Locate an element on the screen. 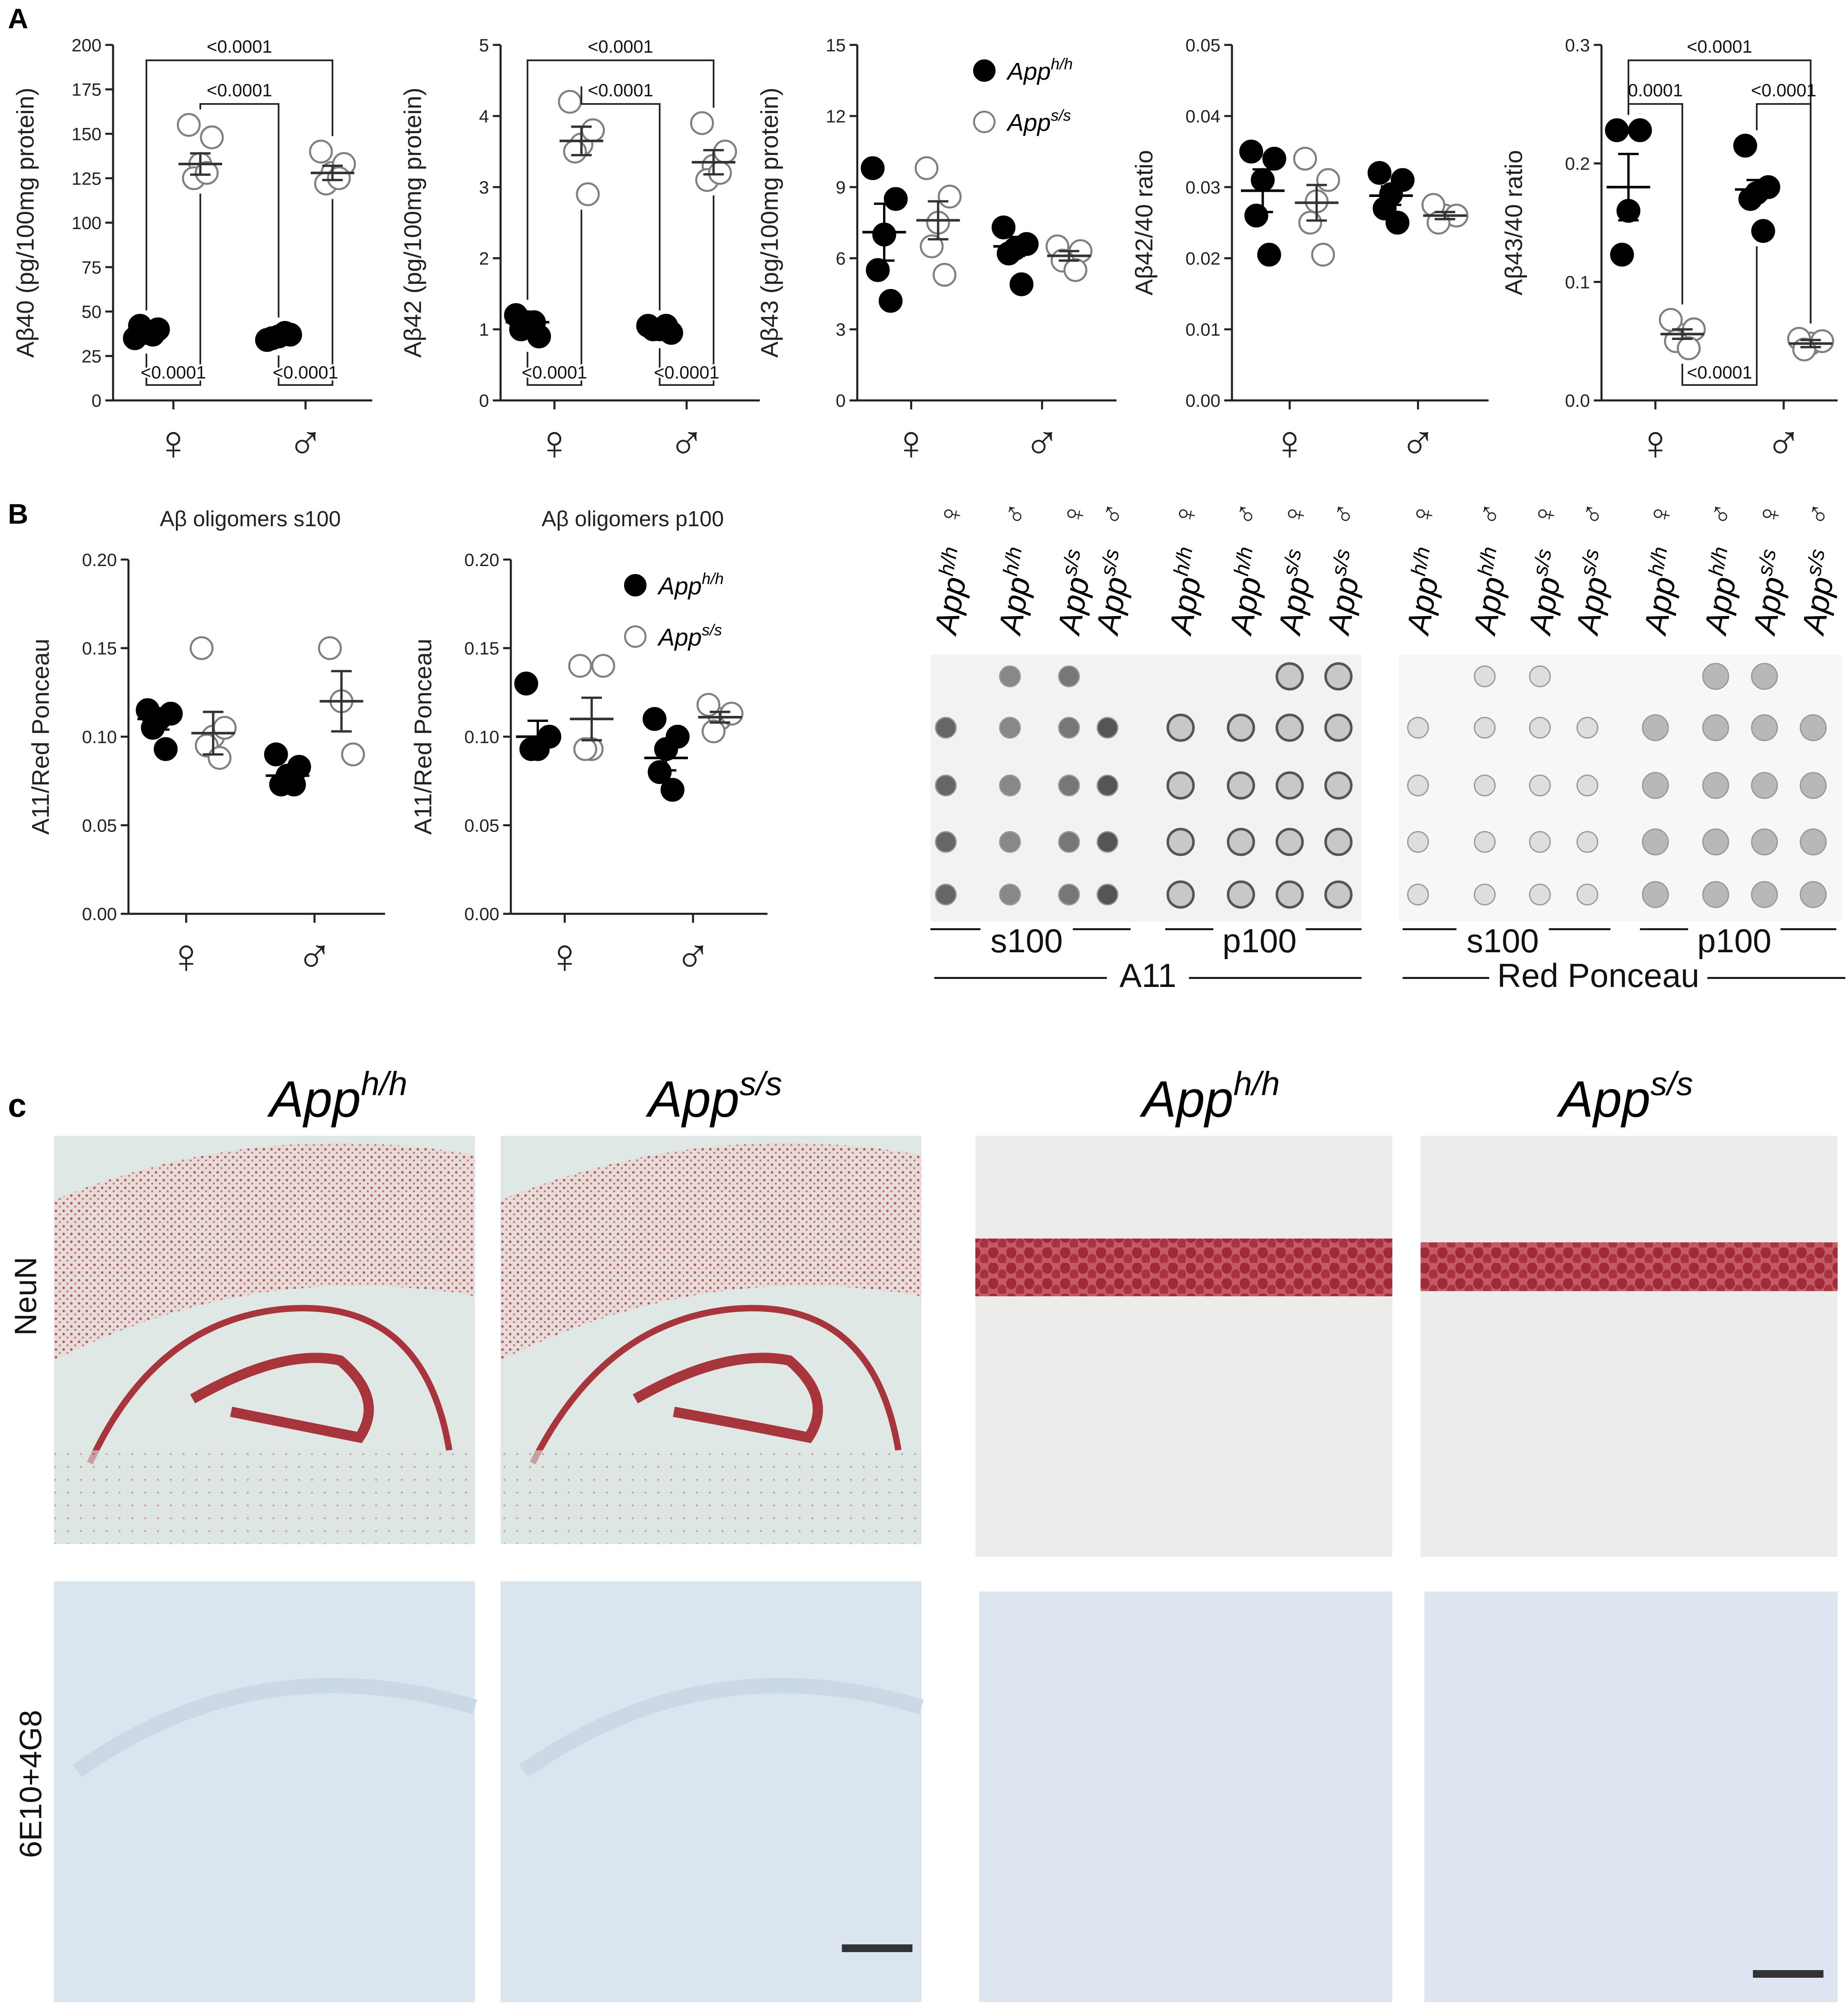 The image size is (1848, 2006). y-tick-label: 0.00 is located at coordinates (482, 914).